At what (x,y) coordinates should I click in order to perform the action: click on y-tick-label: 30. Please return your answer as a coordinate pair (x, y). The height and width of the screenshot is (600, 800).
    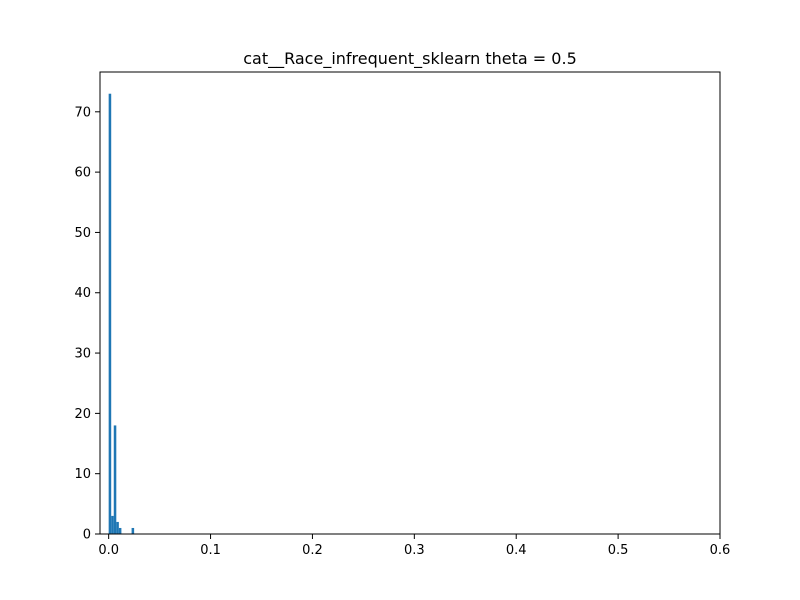
    Looking at the image, I should click on (82, 354).